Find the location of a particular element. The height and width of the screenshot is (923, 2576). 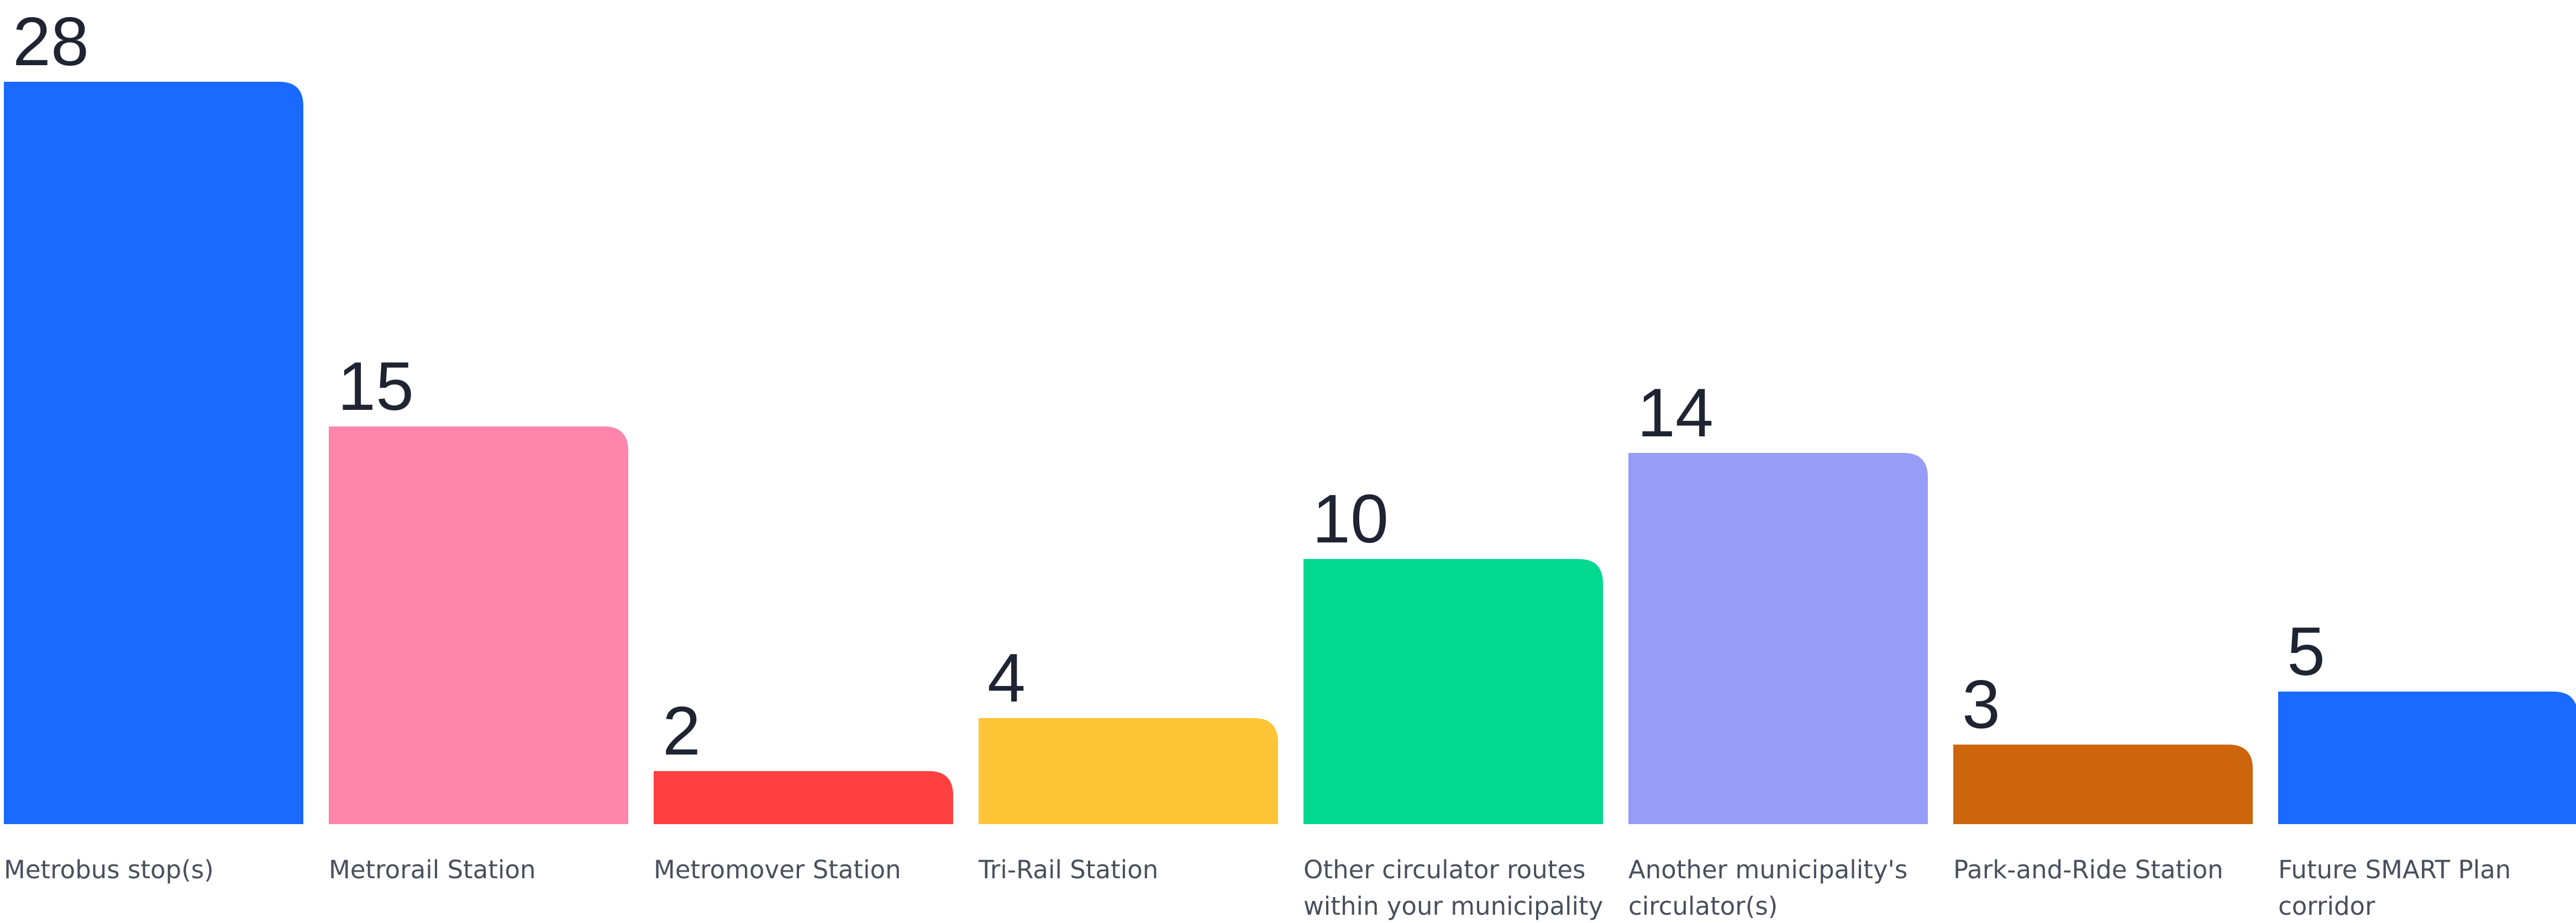

value-label-4: 4 is located at coordinates (1006, 678).